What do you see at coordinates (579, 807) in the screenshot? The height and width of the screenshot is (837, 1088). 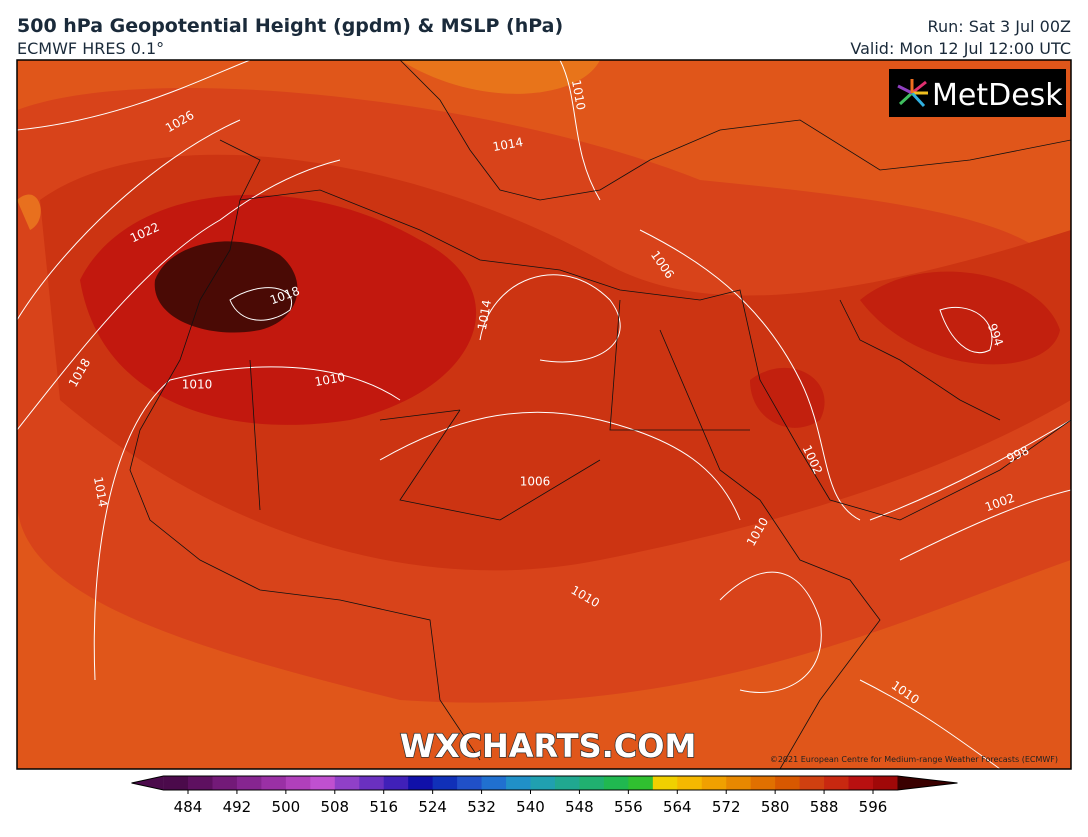 I see `colorbar-tick-label: 548` at bounding box center [579, 807].